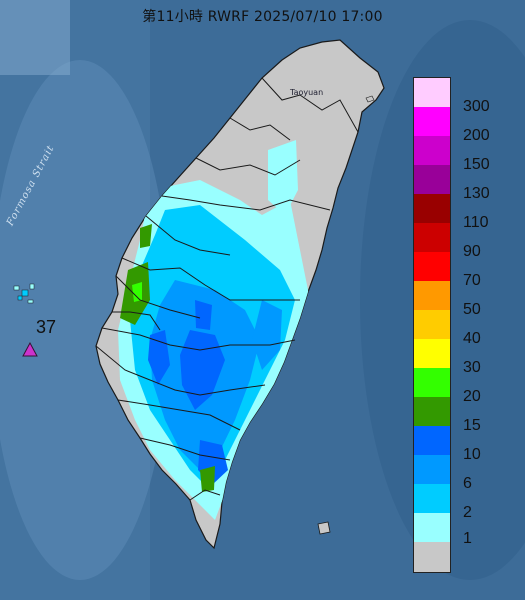  What do you see at coordinates (324, 528) in the screenshot?
I see `lanyu-island` at bounding box center [324, 528].